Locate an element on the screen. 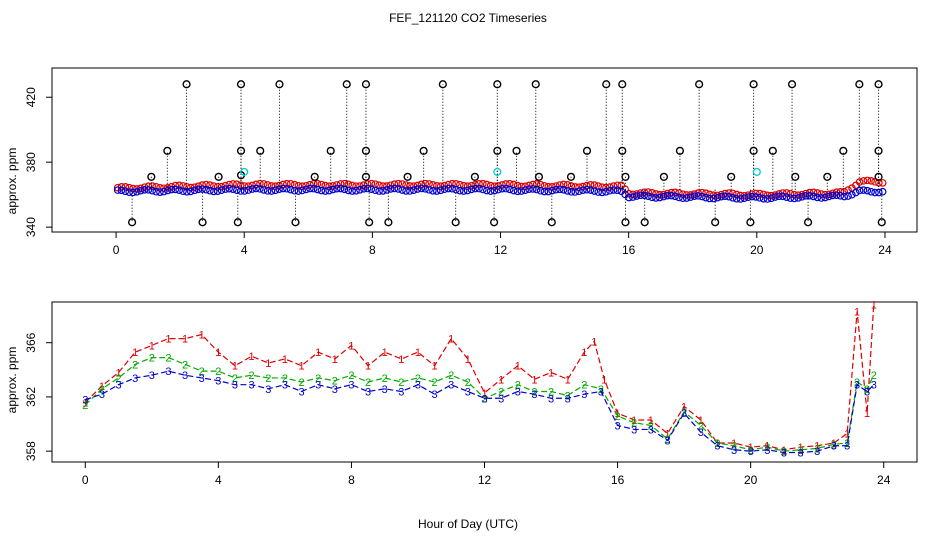 The image size is (936, 540). chart-title: FEF_121120 CO2 Timeseries is located at coordinates (468, 18).